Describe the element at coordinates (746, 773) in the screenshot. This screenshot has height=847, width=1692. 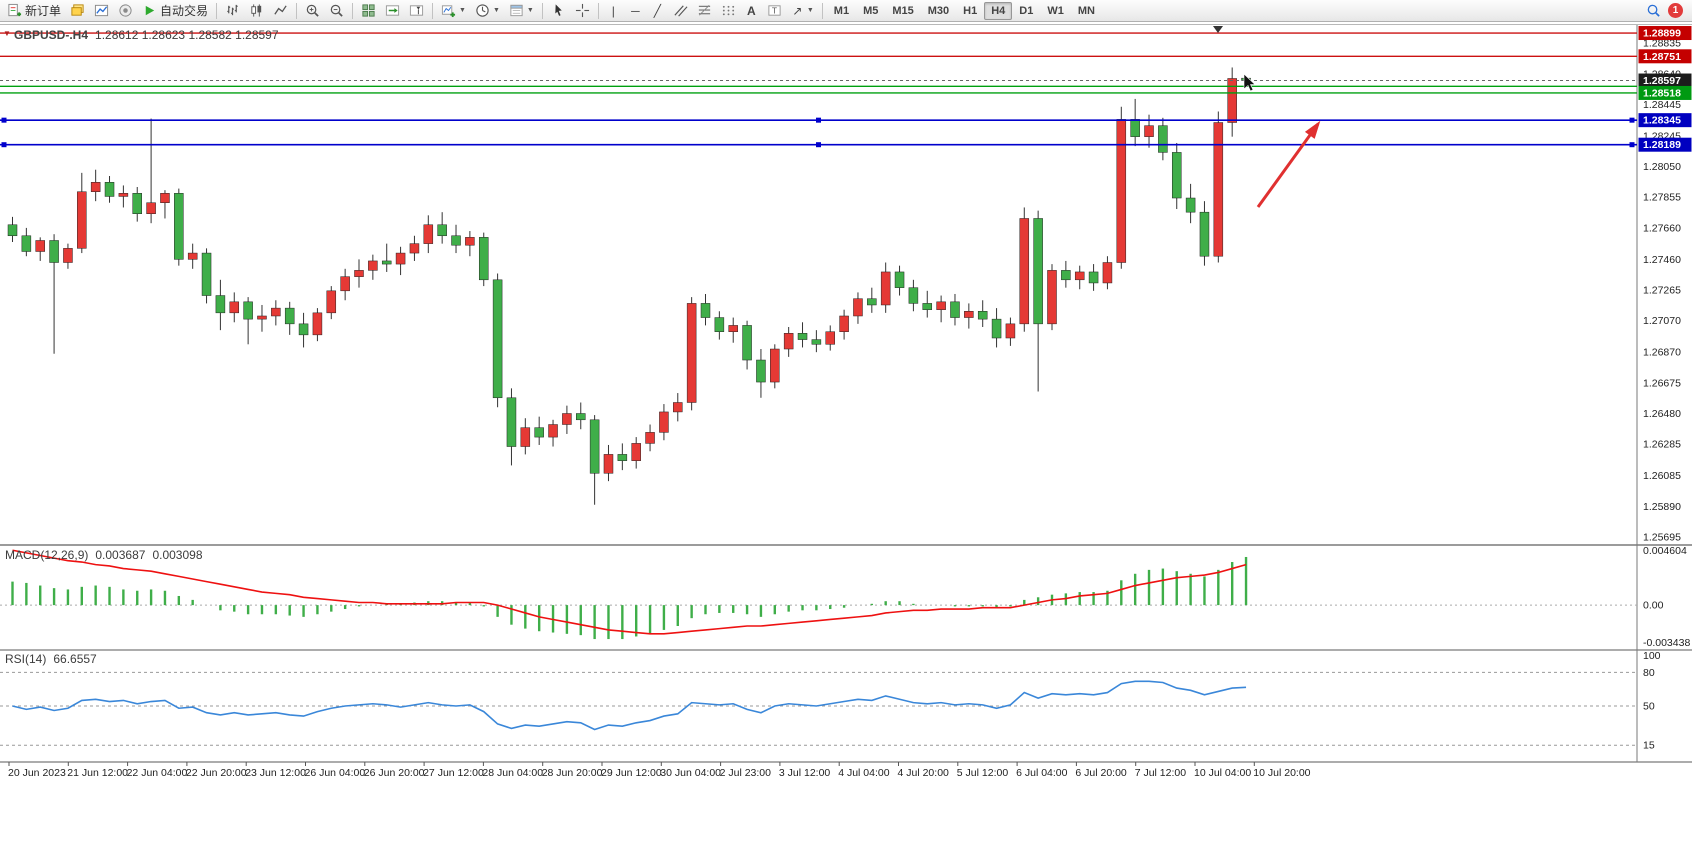
I see `time-tick-label: 2 Jul 23:00` at that location.